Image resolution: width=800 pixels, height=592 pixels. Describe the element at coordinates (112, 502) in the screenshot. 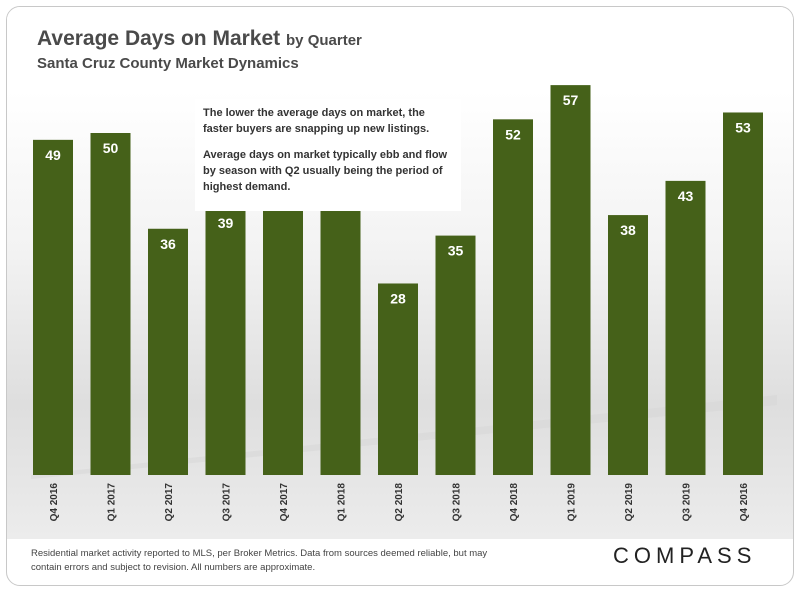

I see `x-tick-label: Q1 2017` at that location.